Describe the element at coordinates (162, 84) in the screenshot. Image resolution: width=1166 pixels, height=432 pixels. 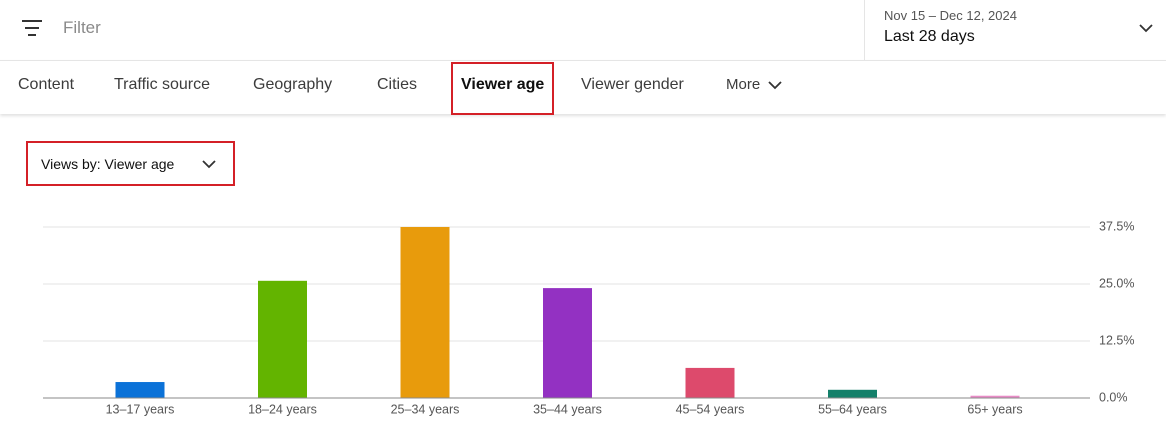
I see `tab: Traffic source` at that location.